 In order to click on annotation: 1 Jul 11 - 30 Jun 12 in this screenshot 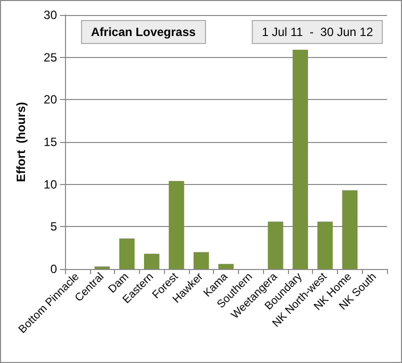, I will do `click(318, 32)`.